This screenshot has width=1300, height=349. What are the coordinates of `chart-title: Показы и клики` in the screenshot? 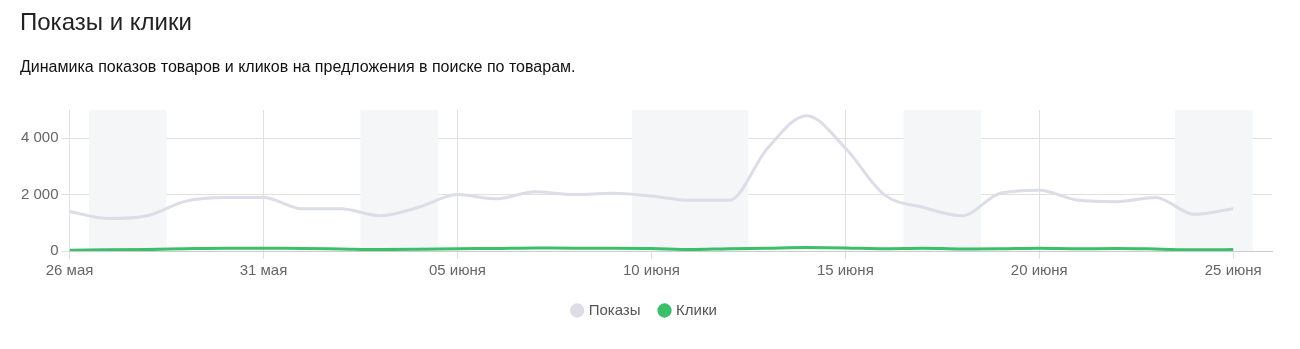 It's located at (106, 22).